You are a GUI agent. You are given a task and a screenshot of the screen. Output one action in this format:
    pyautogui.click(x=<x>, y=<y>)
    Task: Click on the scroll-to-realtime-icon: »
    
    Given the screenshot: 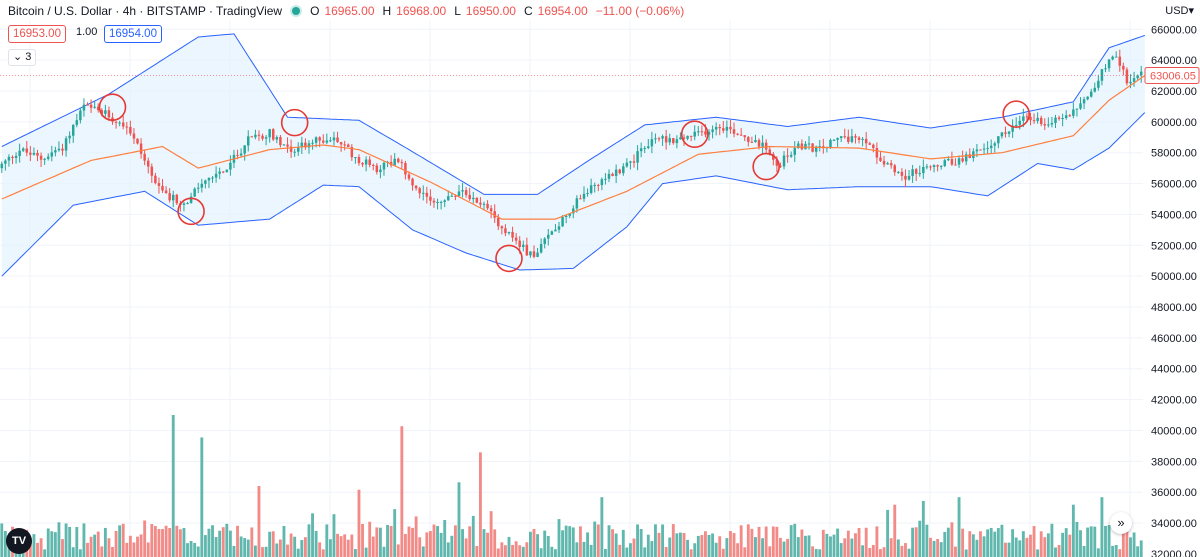 What is the action you would take?
    pyautogui.click(x=1121, y=523)
    